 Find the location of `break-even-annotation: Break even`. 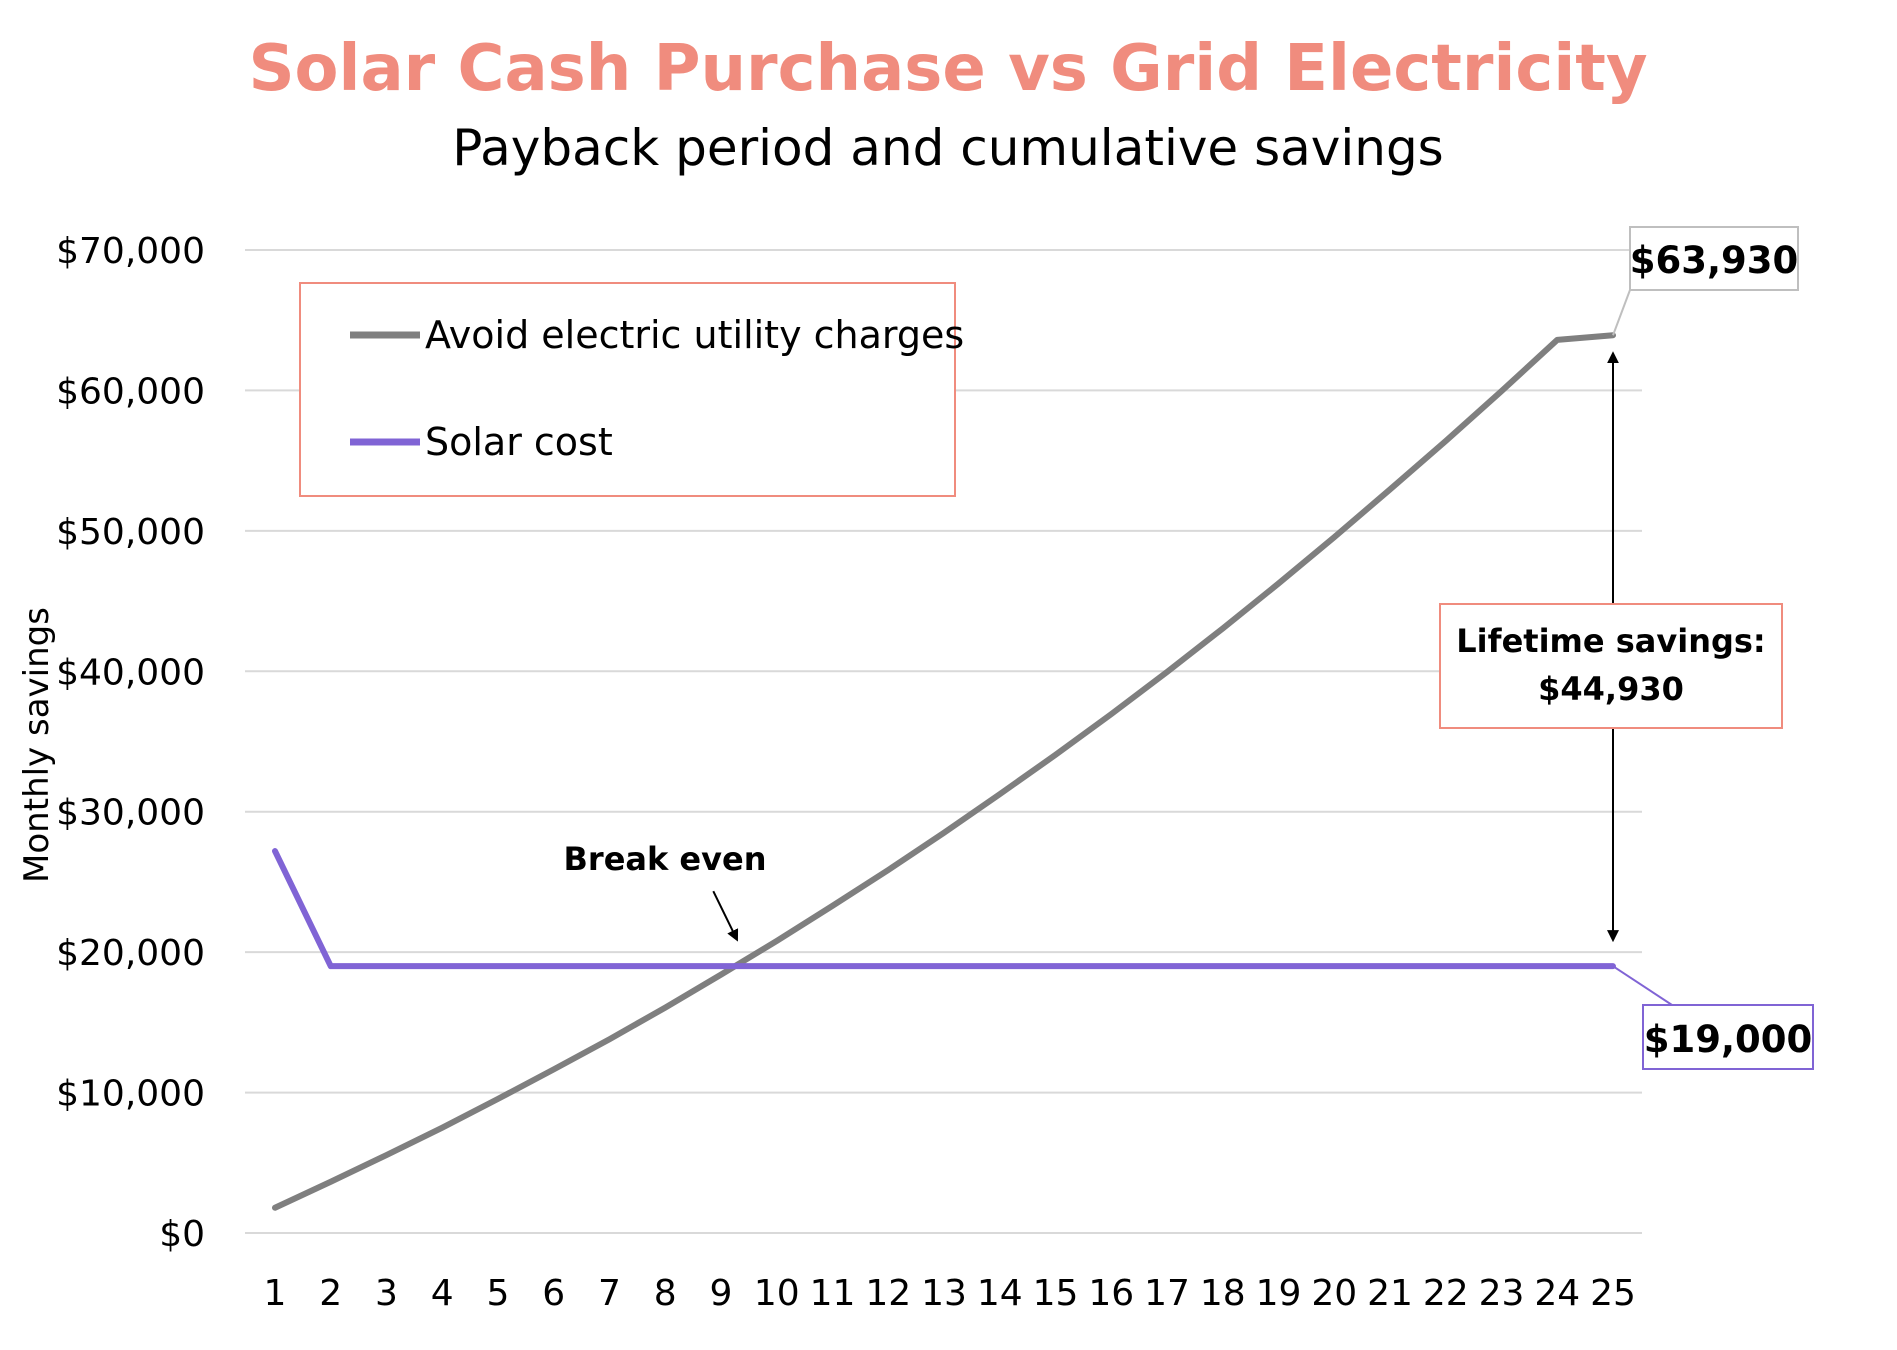

break-even-annotation: Break even is located at coordinates (665, 891).